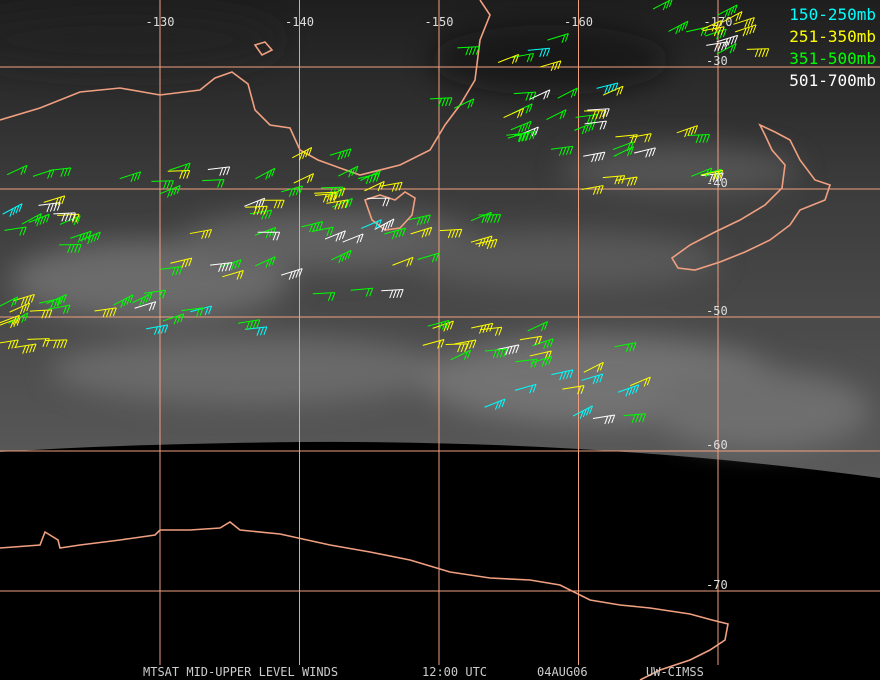  I want to click on longitude-label: -150, so click(439, 22).